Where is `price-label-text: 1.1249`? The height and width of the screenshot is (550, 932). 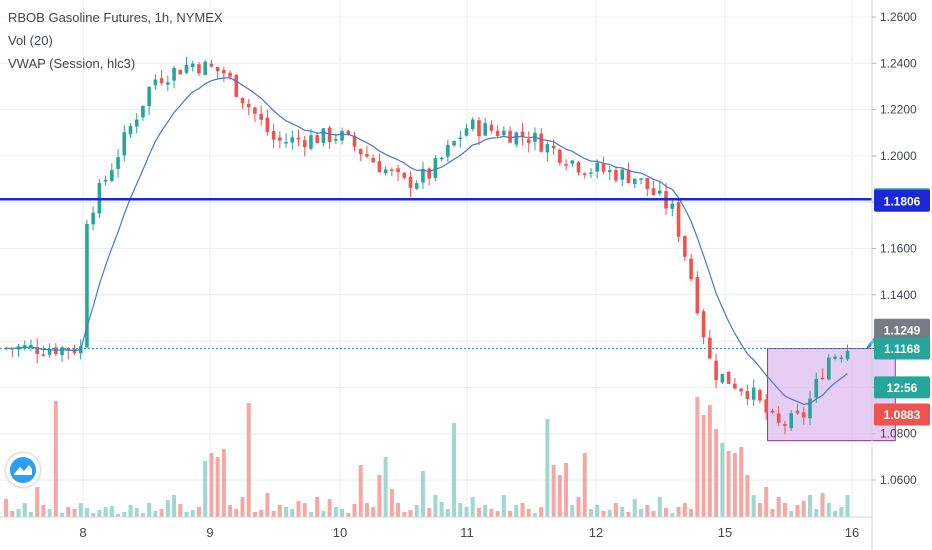
price-label-text: 1.1249 is located at coordinates (902, 330).